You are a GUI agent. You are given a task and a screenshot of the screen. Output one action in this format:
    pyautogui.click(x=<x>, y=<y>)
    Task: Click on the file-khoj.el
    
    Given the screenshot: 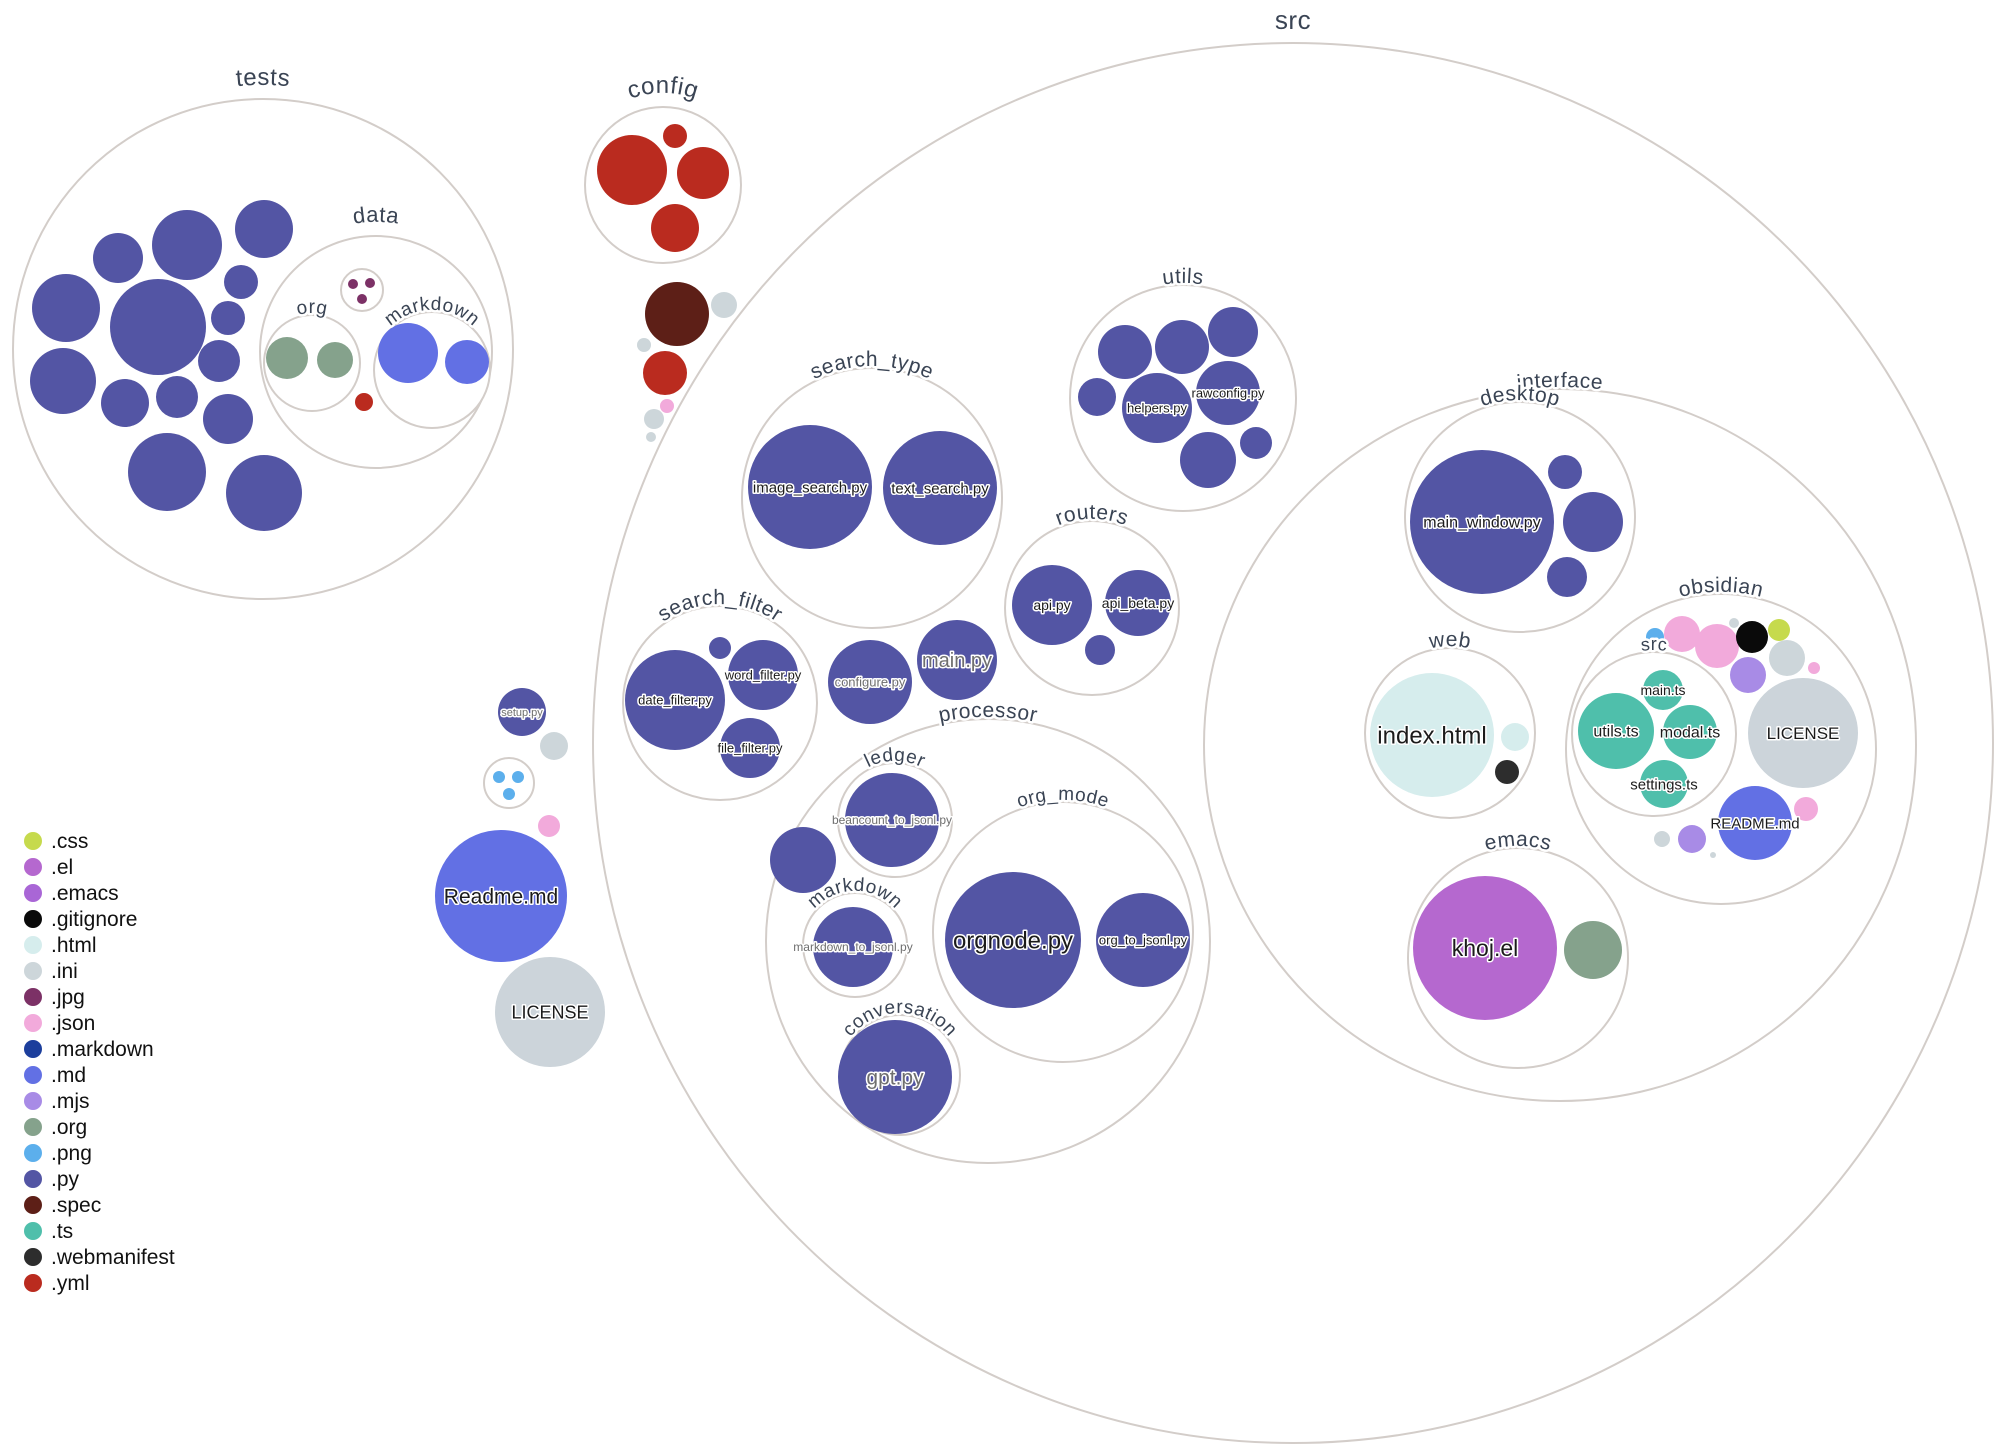 What is the action you would take?
    pyautogui.click(x=1485, y=948)
    